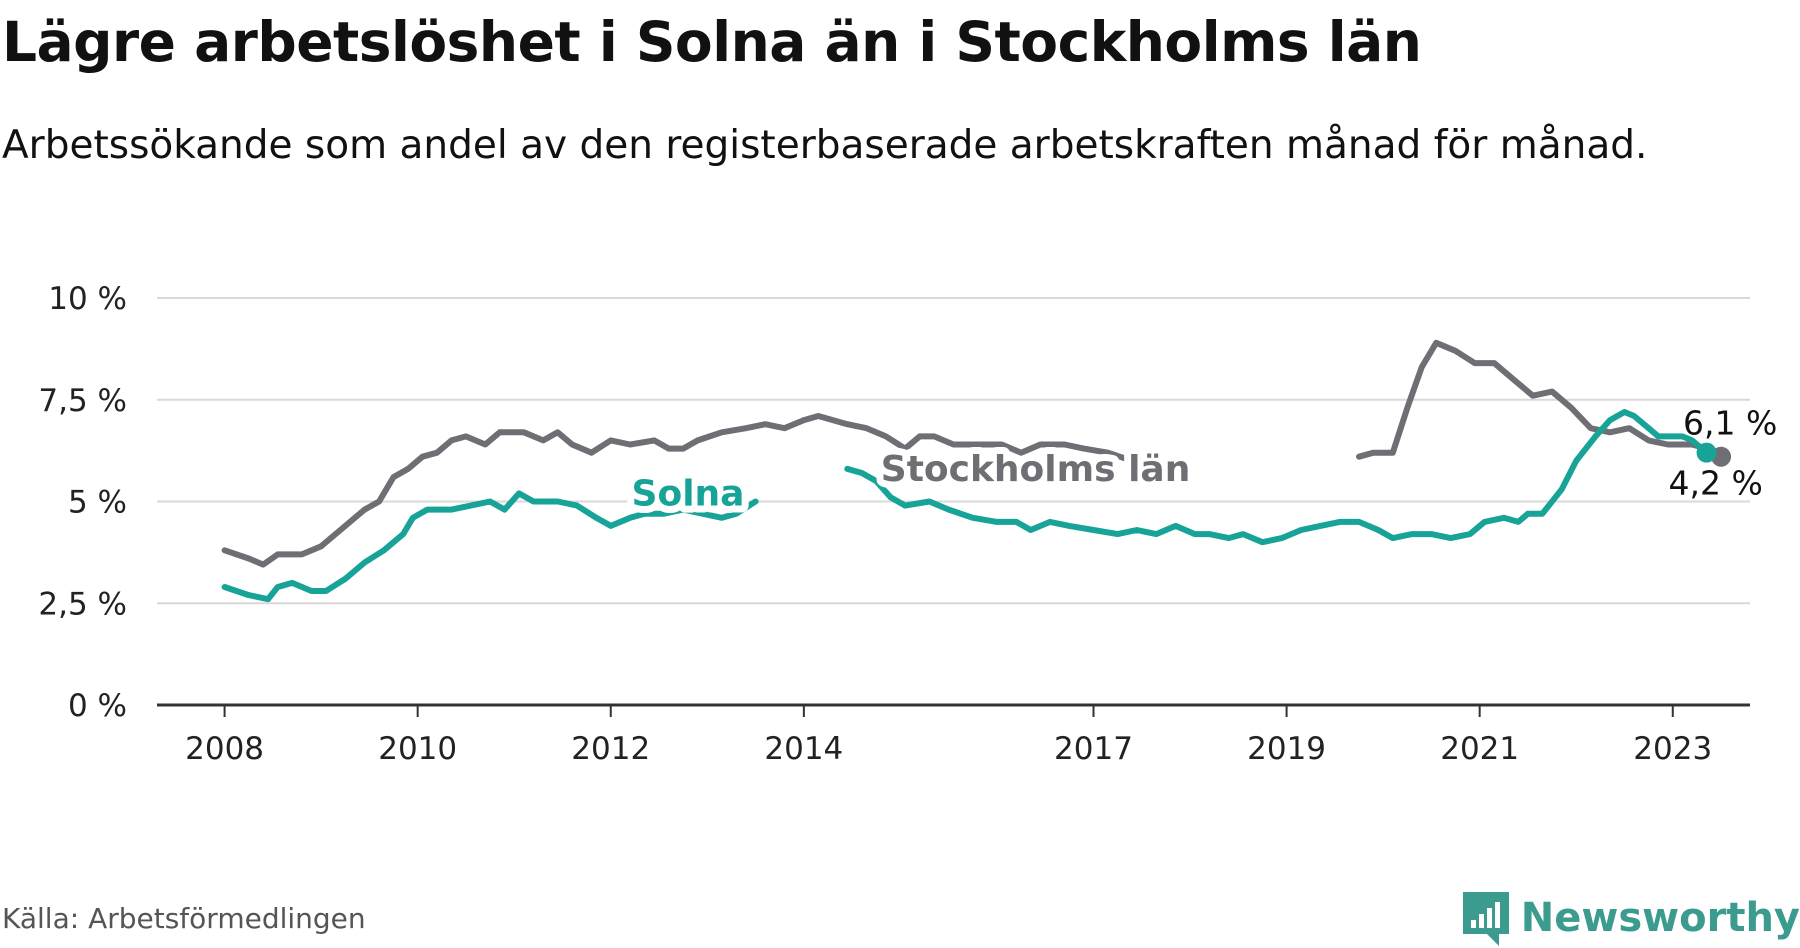 The height and width of the screenshot is (948, 1800). I want to click on x-tick-label: 2014, so click(803, 749).